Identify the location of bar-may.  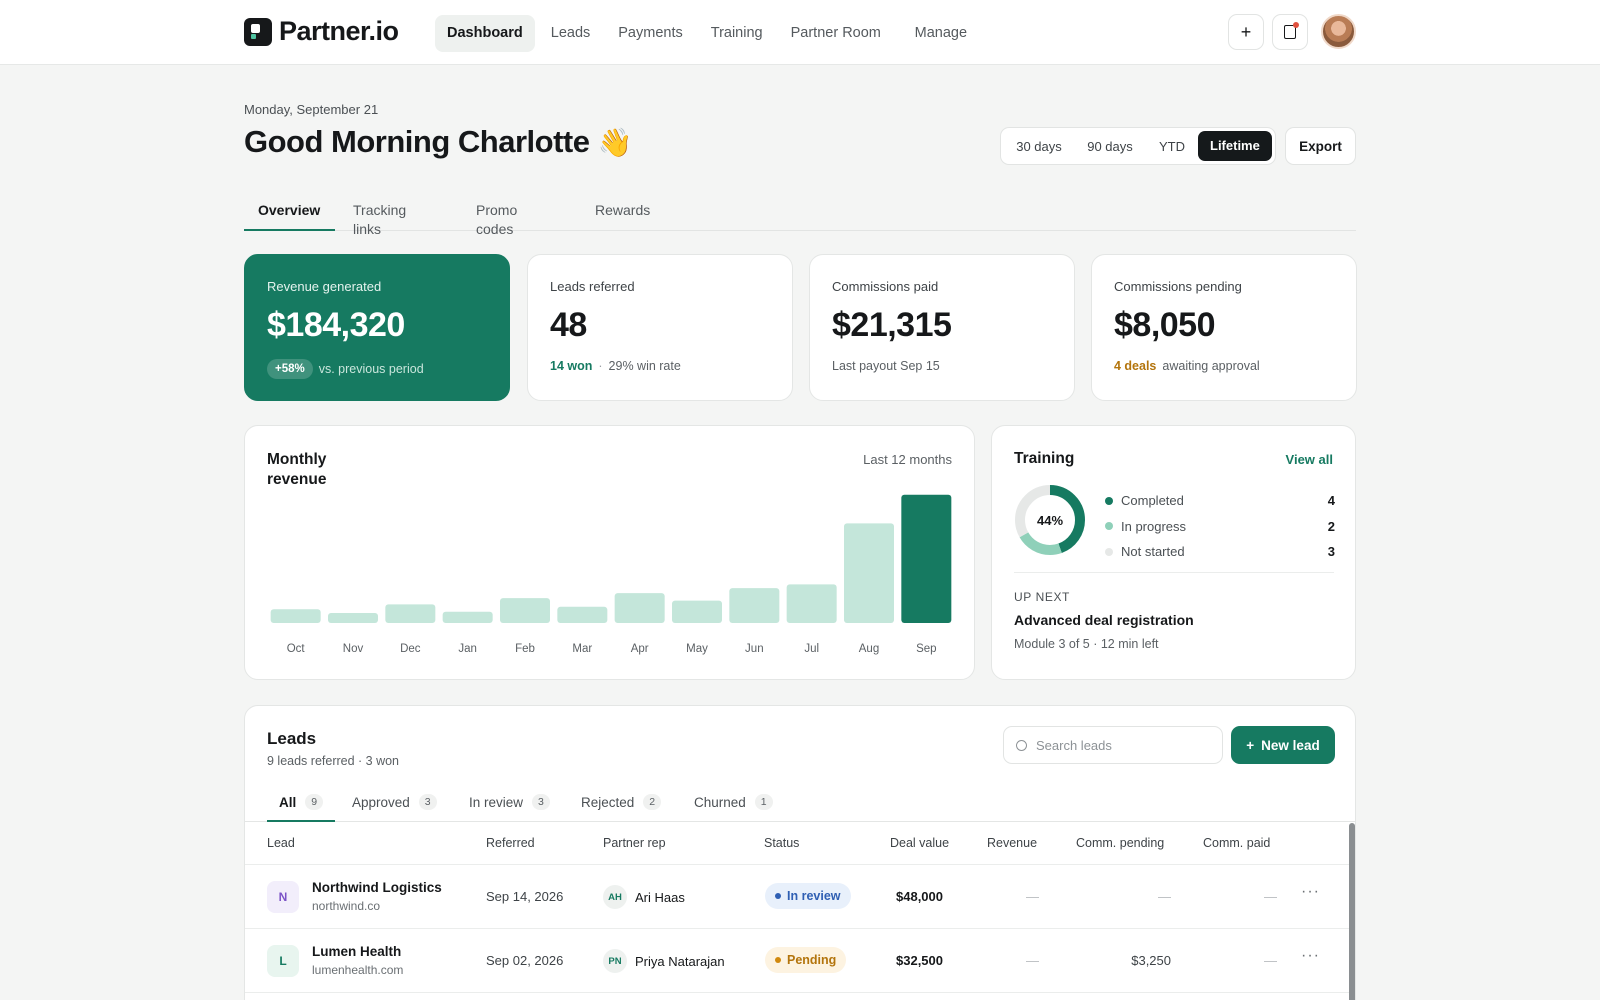
(697, 611).